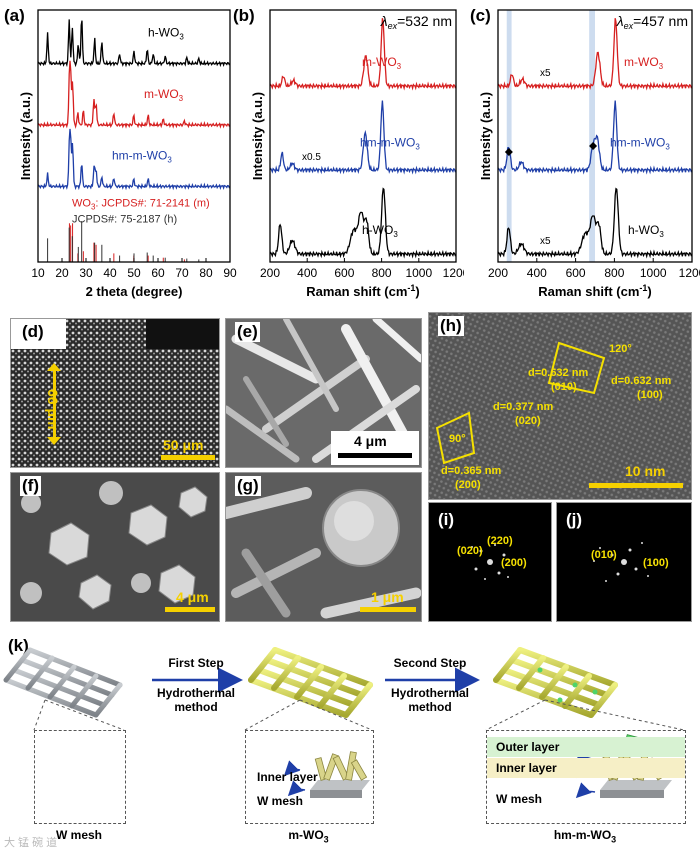 The width and height of the screenshot is (700, 852). I want to click on thickness-label: 66 μm, so click(53, 409).